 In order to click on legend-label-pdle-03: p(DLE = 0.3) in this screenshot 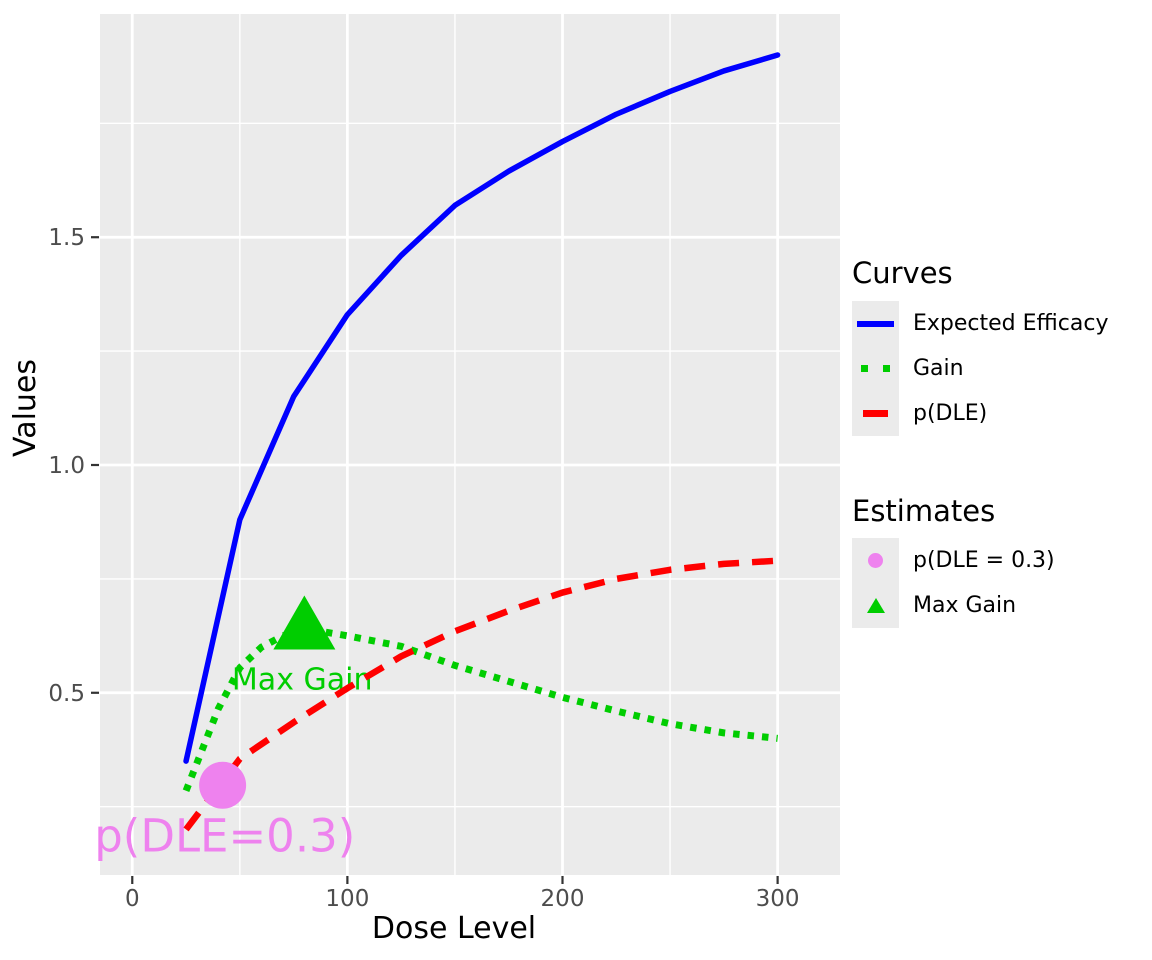, I will do `click(984, 560)`.